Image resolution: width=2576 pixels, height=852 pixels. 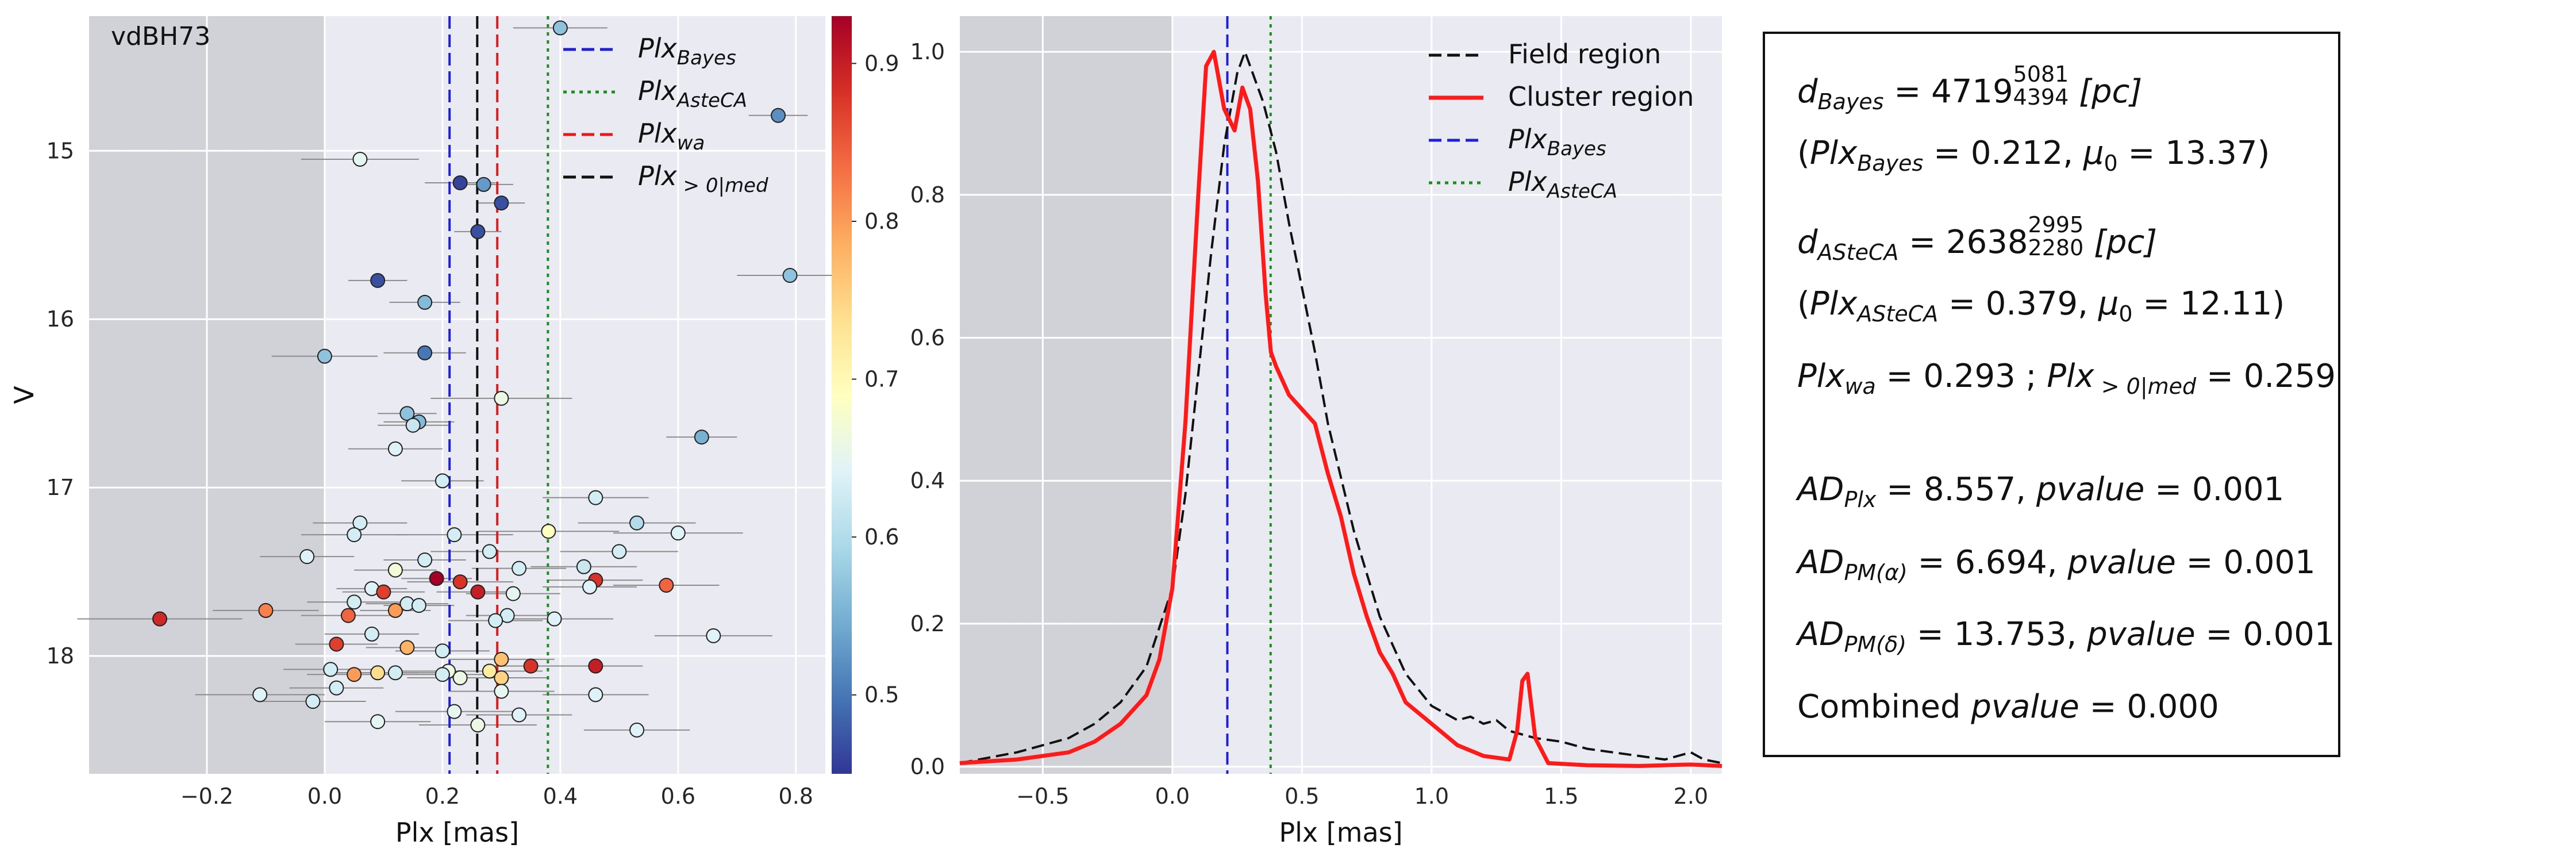 I want to click on x-tick-label: 0.8, so click(x=796, y=796).